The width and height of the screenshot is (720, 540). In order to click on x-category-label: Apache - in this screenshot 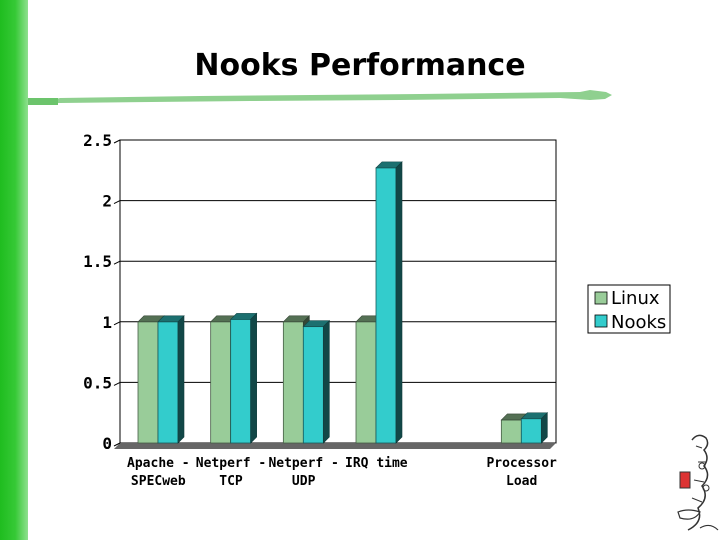, I will do `click(158, 463)`.